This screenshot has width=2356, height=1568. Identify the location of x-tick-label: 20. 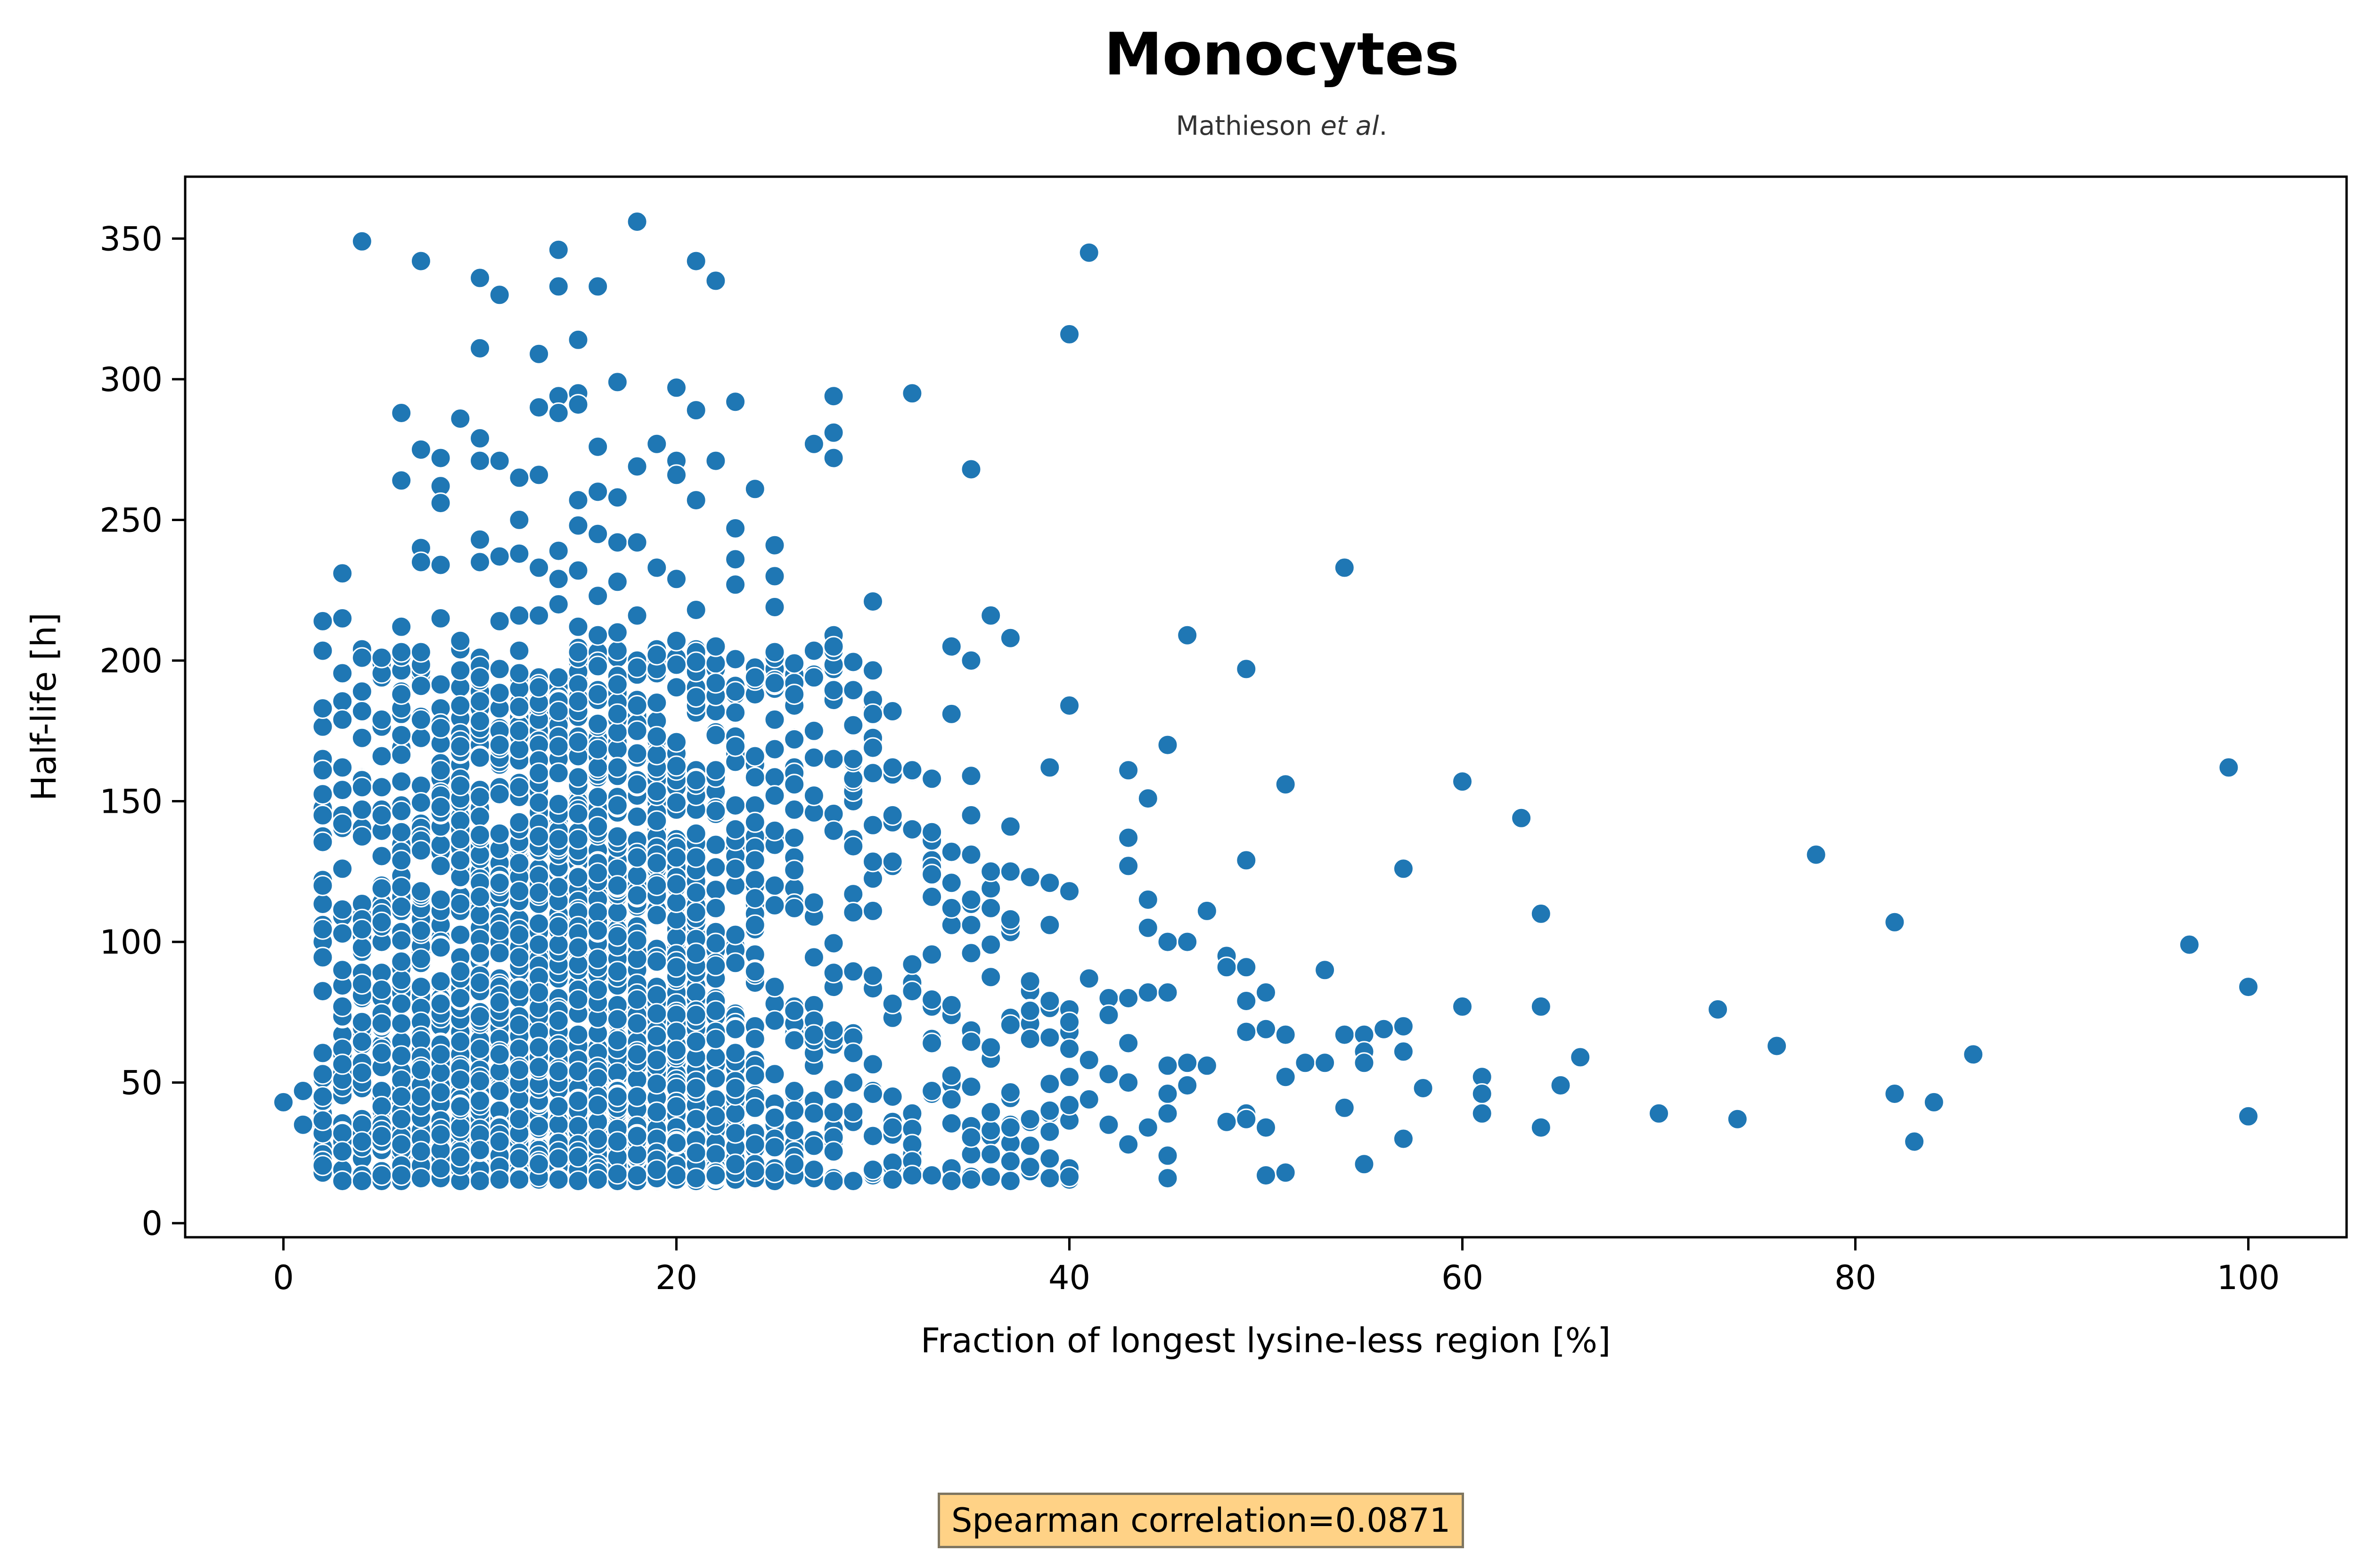
(676, 1277).